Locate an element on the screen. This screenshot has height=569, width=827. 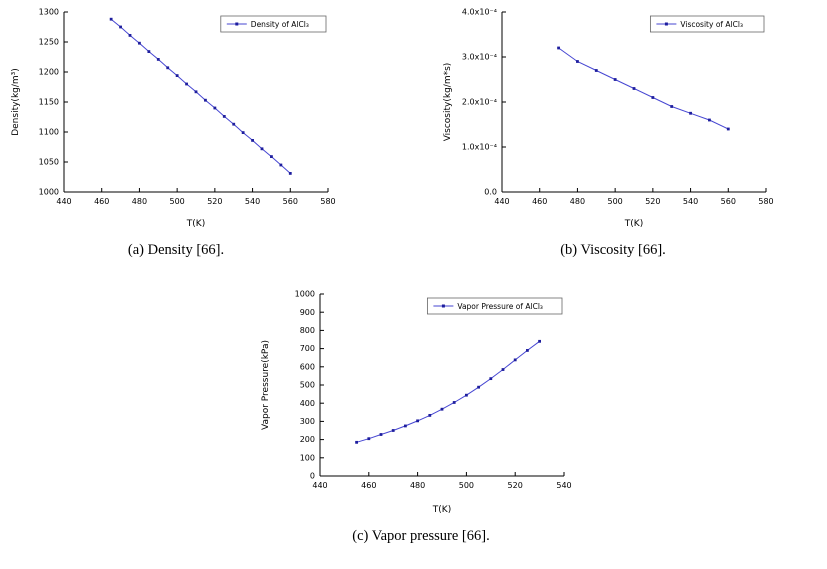
y-tick-label: 800 is located at coordinates (307, 330).